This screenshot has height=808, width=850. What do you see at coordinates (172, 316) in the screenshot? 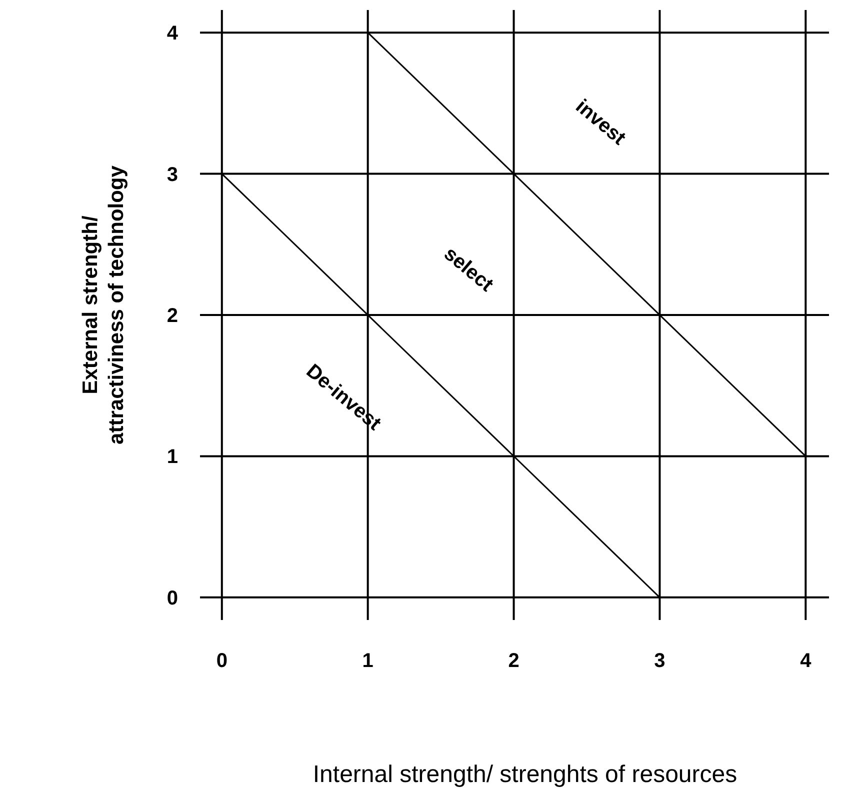
I see `y-tick-label: 2` at bounding box center [172, 316].